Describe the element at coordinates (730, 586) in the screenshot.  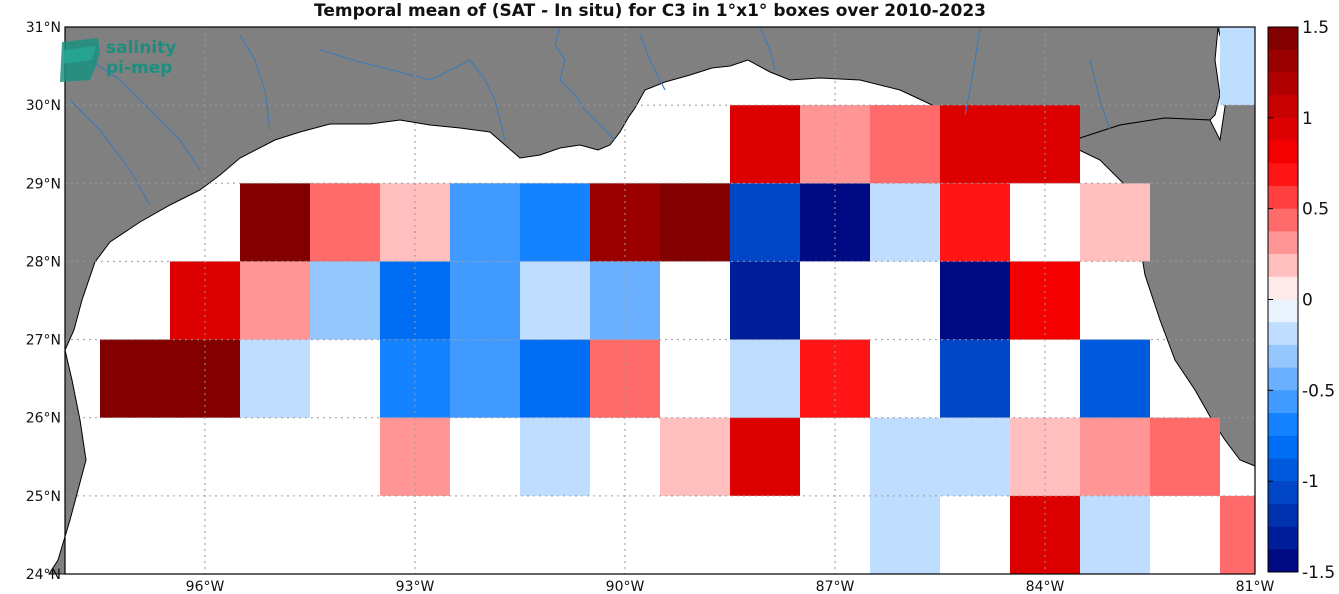
I see `longitude-labels: 96°W 93°W 90°W 87°W 84°W 81°W` at that location.